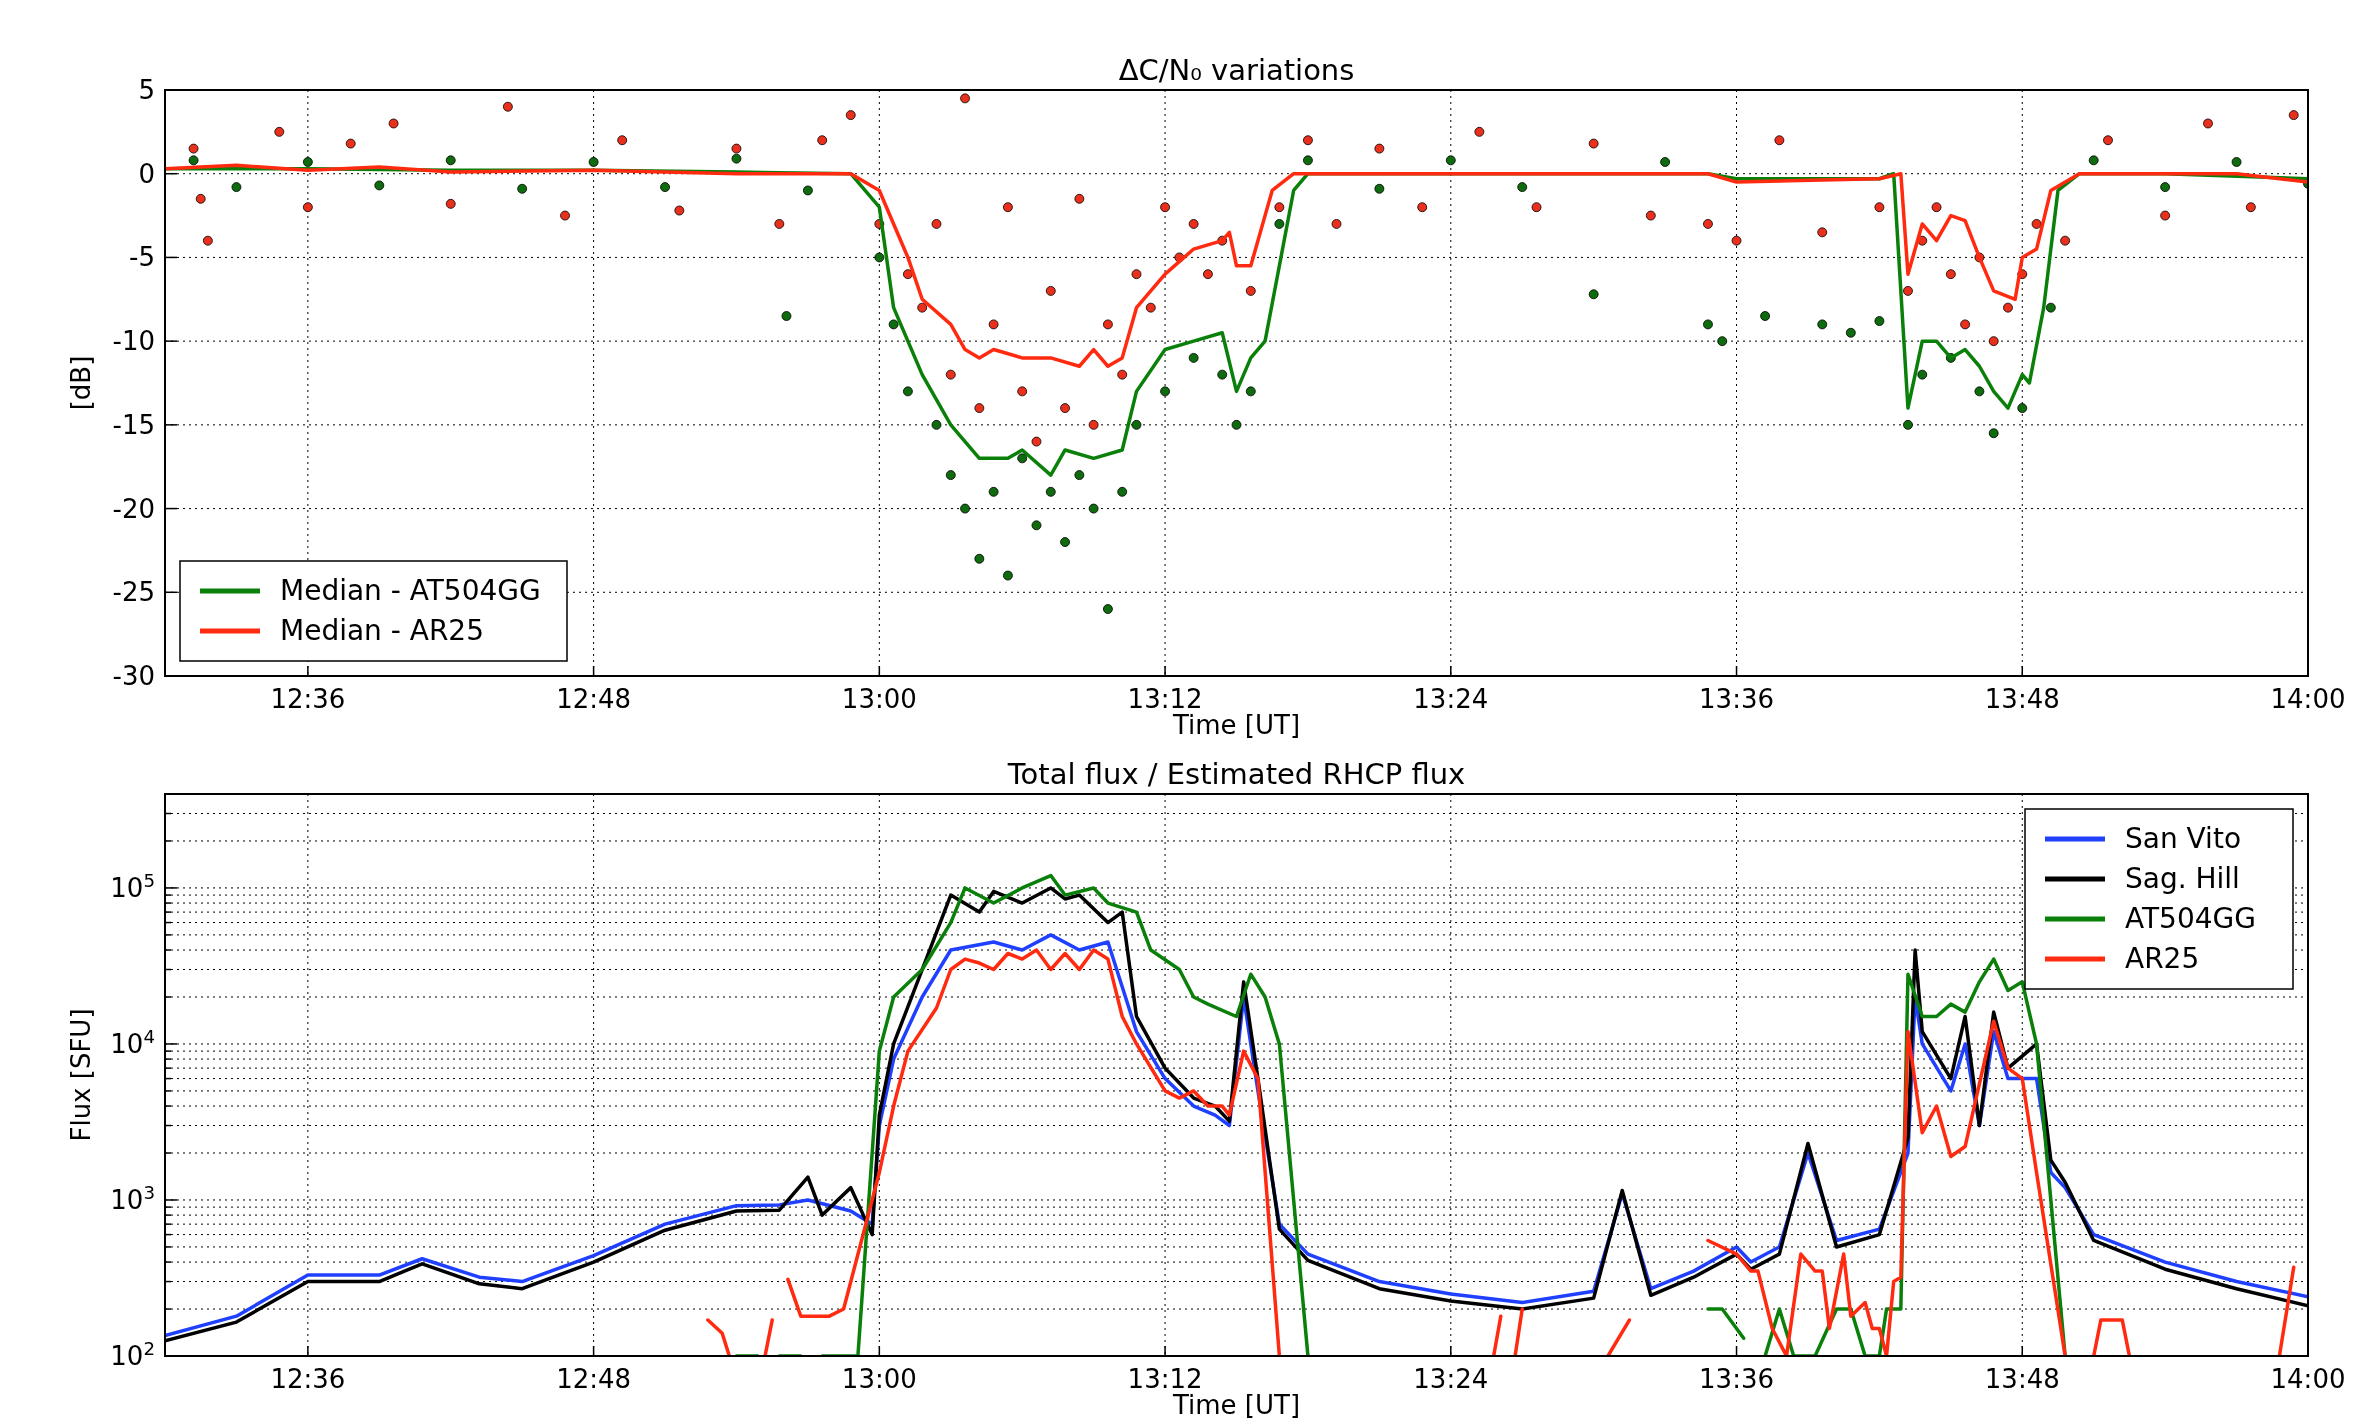  I want to click on y-tick-label: 10$^{5}$, so click(132, 886).